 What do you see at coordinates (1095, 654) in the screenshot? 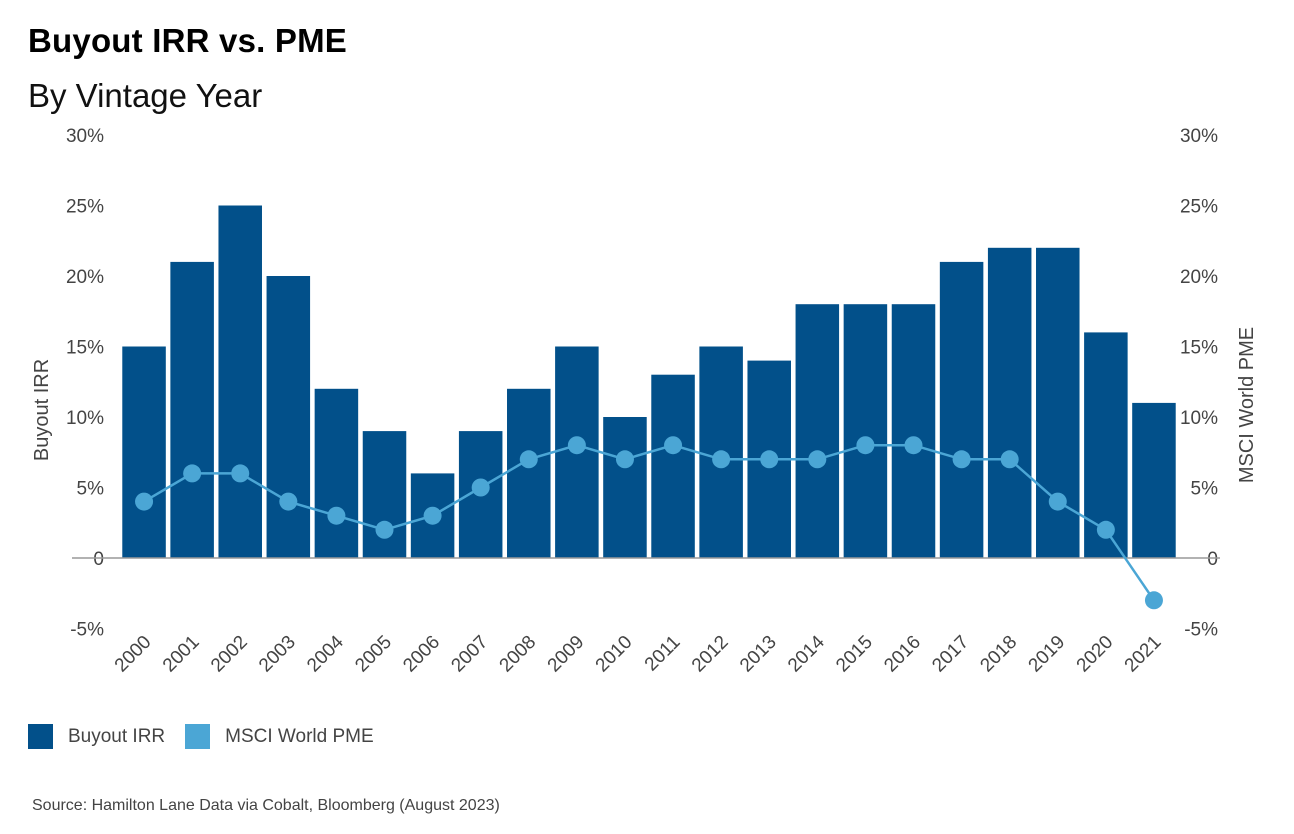
I see `x-tick-label: 2020` at bounding box center [1095, 654].